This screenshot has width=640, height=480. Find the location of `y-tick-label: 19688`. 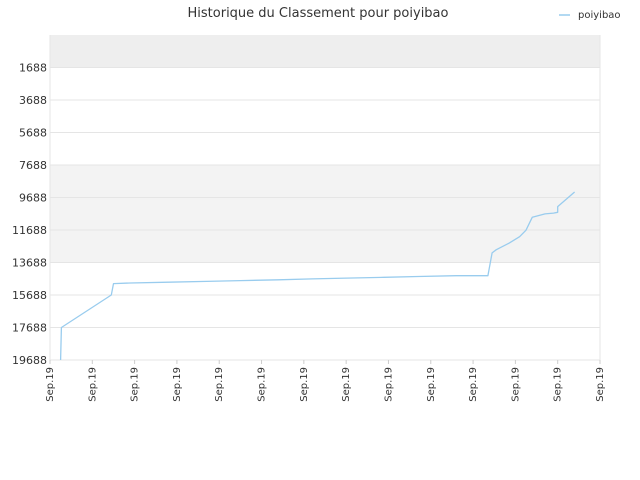

y-tick-label: 19688 is located at coordinates (29, 360).